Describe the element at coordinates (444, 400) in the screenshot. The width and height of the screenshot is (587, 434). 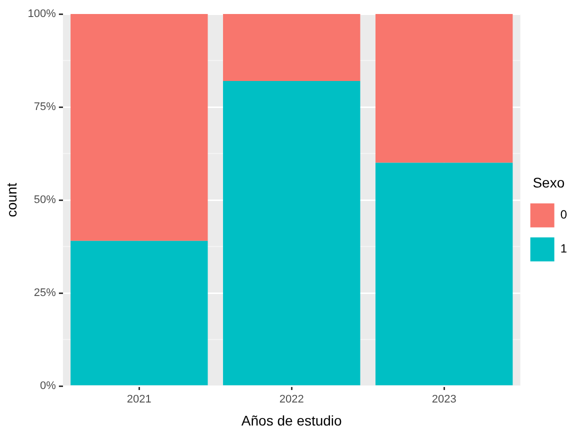
I see `x-tick-label: 2023` at that location.